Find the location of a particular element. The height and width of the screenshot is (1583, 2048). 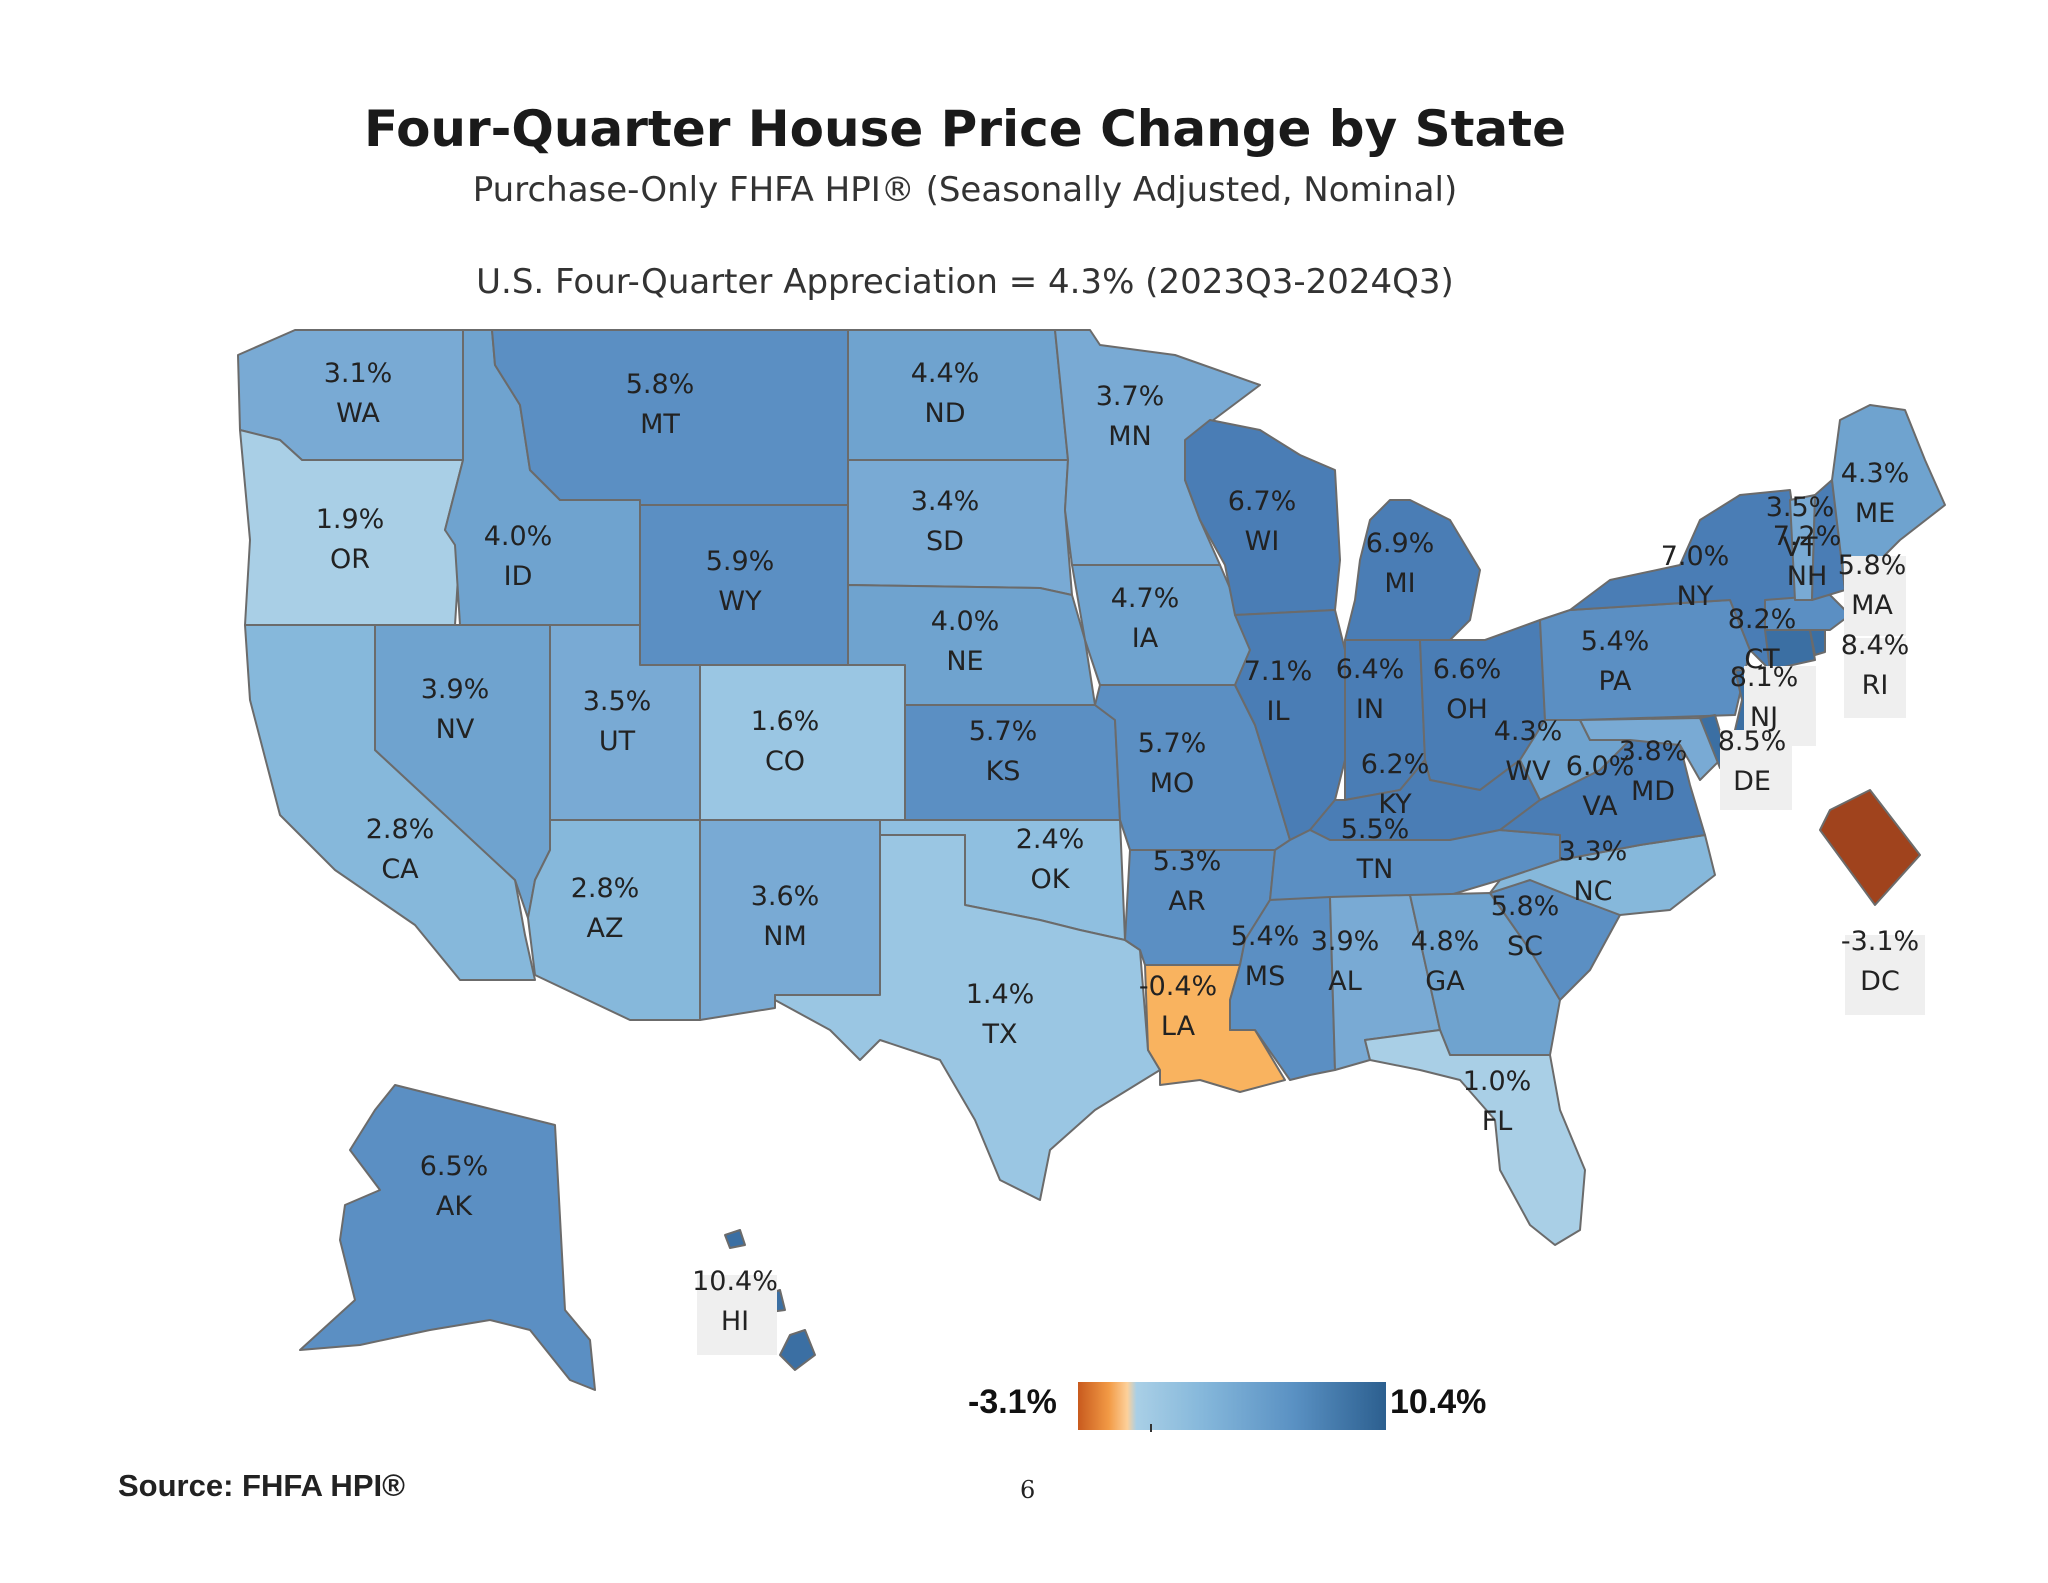

state-value-nj: 8.1% is located at coordinates (1764, 677).